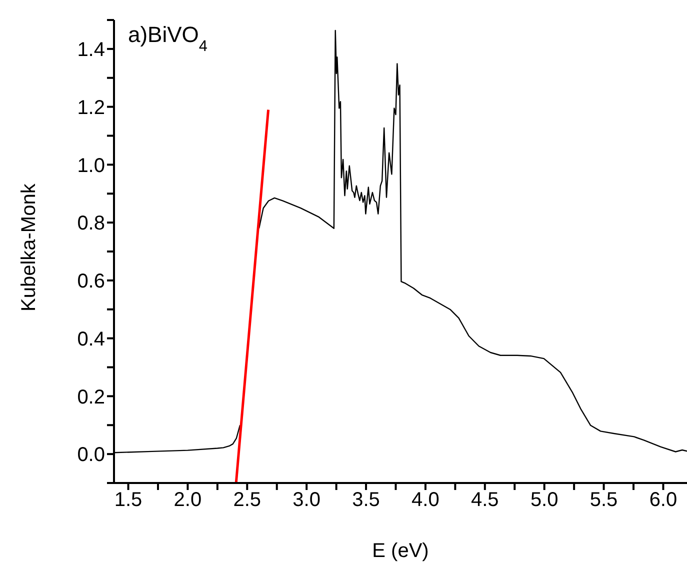 Image resolution: width=687 pixels, height=571 pixels. I want to click on x-tick-label: 5.5, so click(604, 500).